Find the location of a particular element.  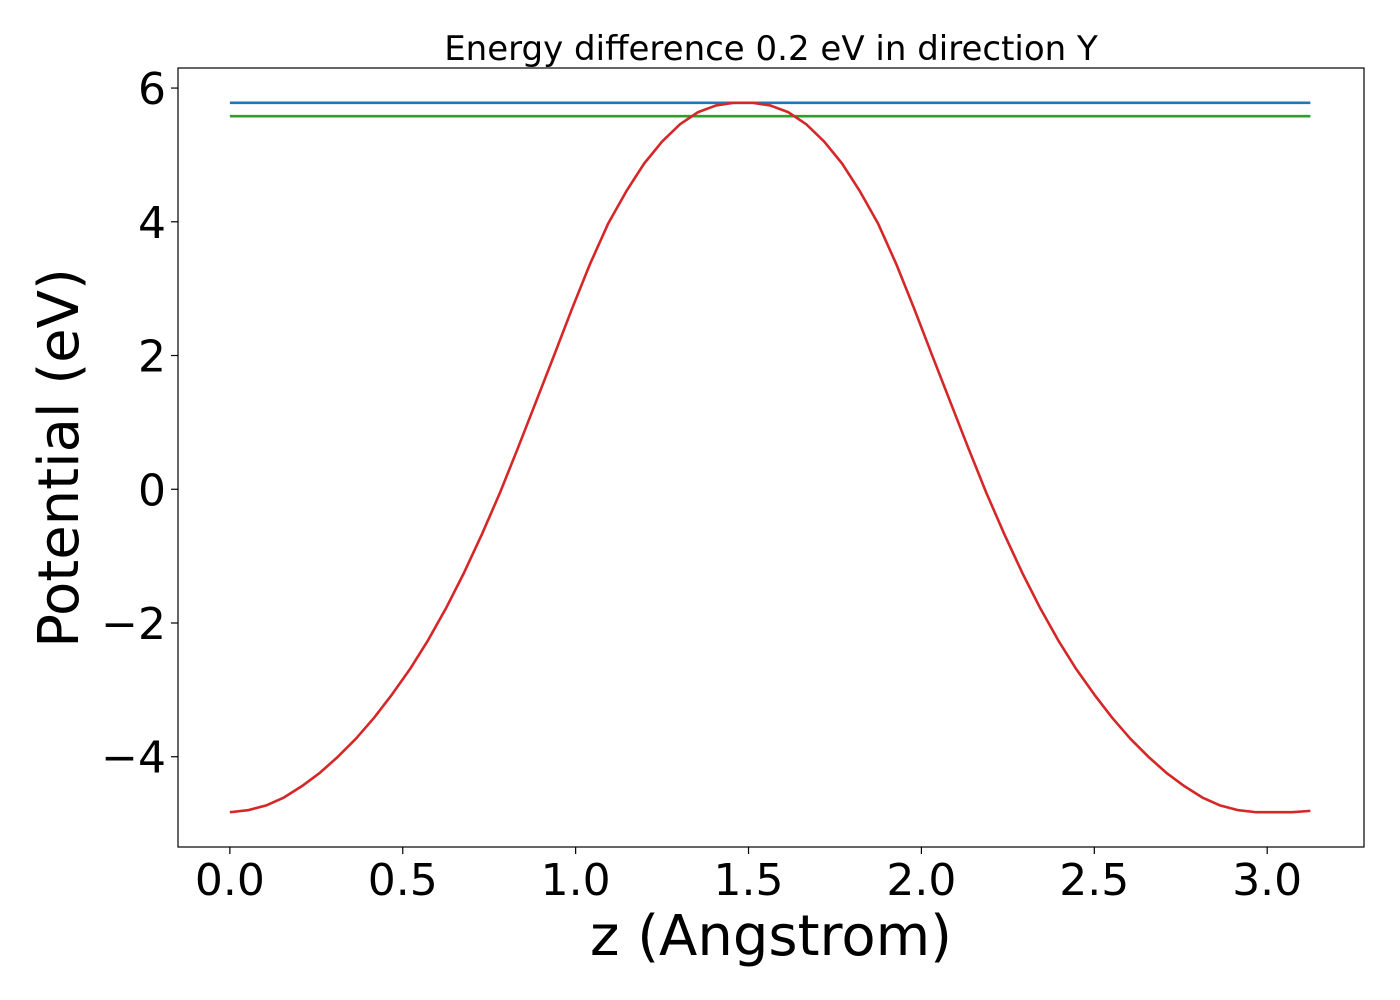

y-tick-label: 6 is located at coordinates (152, 89).